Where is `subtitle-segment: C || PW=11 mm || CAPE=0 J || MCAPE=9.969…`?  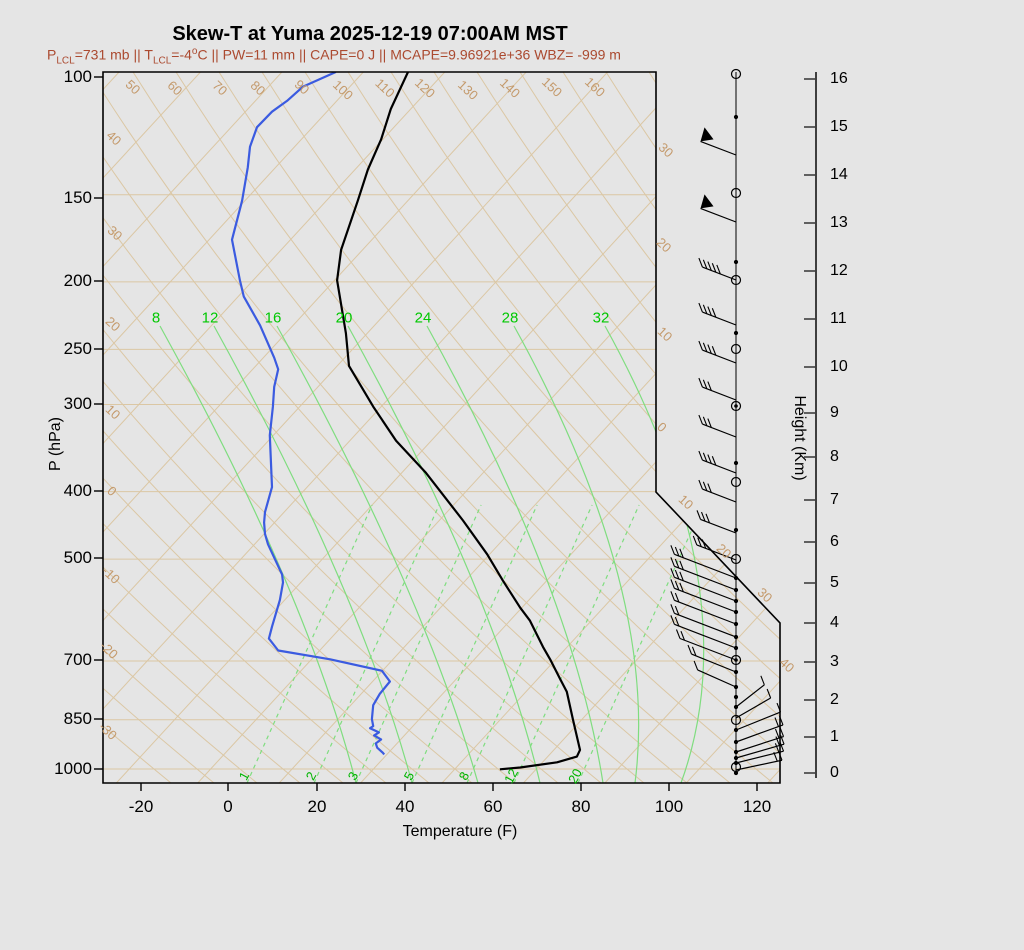
subtitle-segment: C || PW=11 mm || CAPE=0 J || MCAPE=9.969… is located at coordinates (409, 54).